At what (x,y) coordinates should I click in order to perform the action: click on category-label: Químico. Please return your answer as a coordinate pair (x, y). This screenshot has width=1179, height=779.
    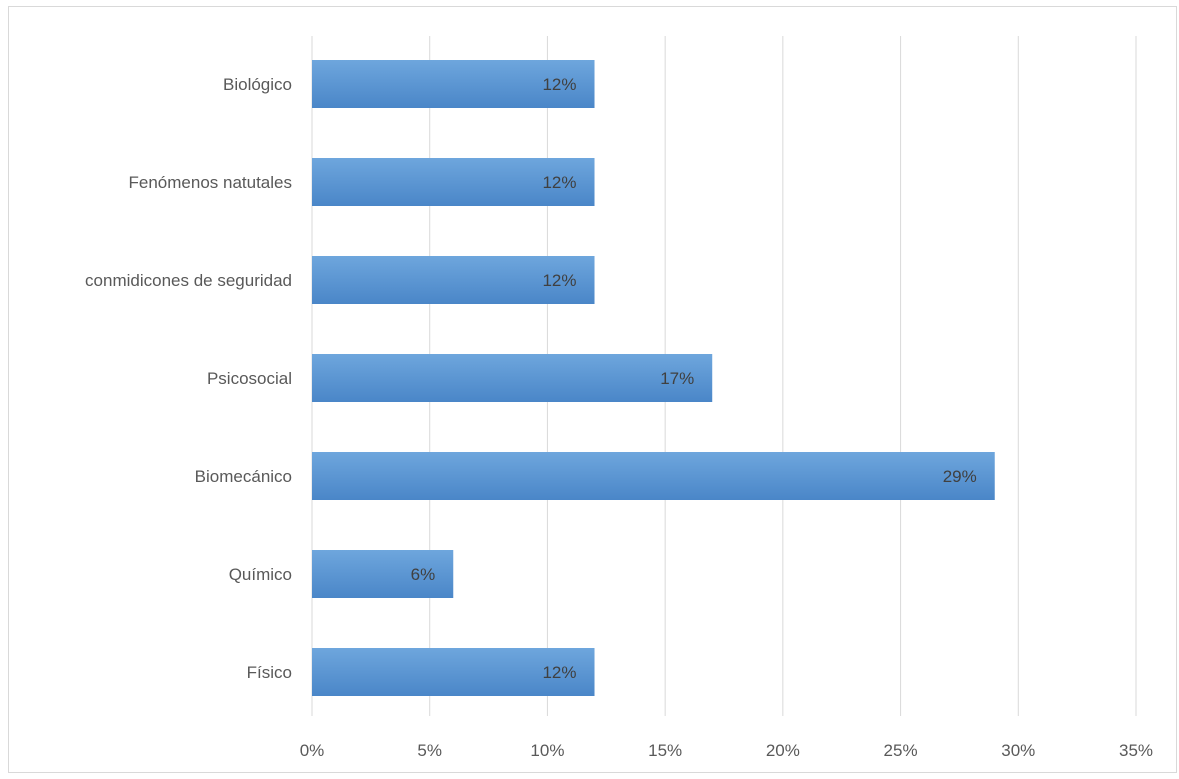
    Looking at the image, I should click on (260, 574).